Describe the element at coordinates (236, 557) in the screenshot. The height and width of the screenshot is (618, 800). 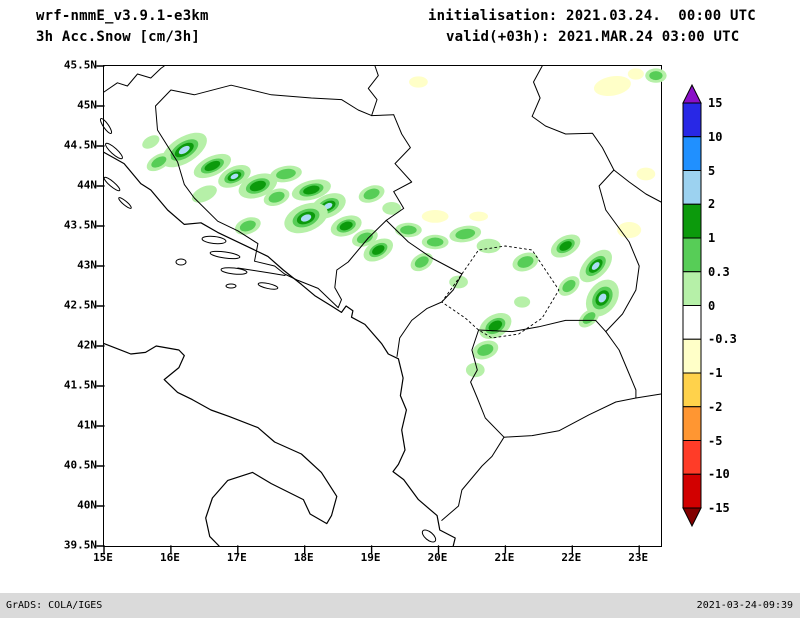
I see `lon-tick-label: 17E` at that location.